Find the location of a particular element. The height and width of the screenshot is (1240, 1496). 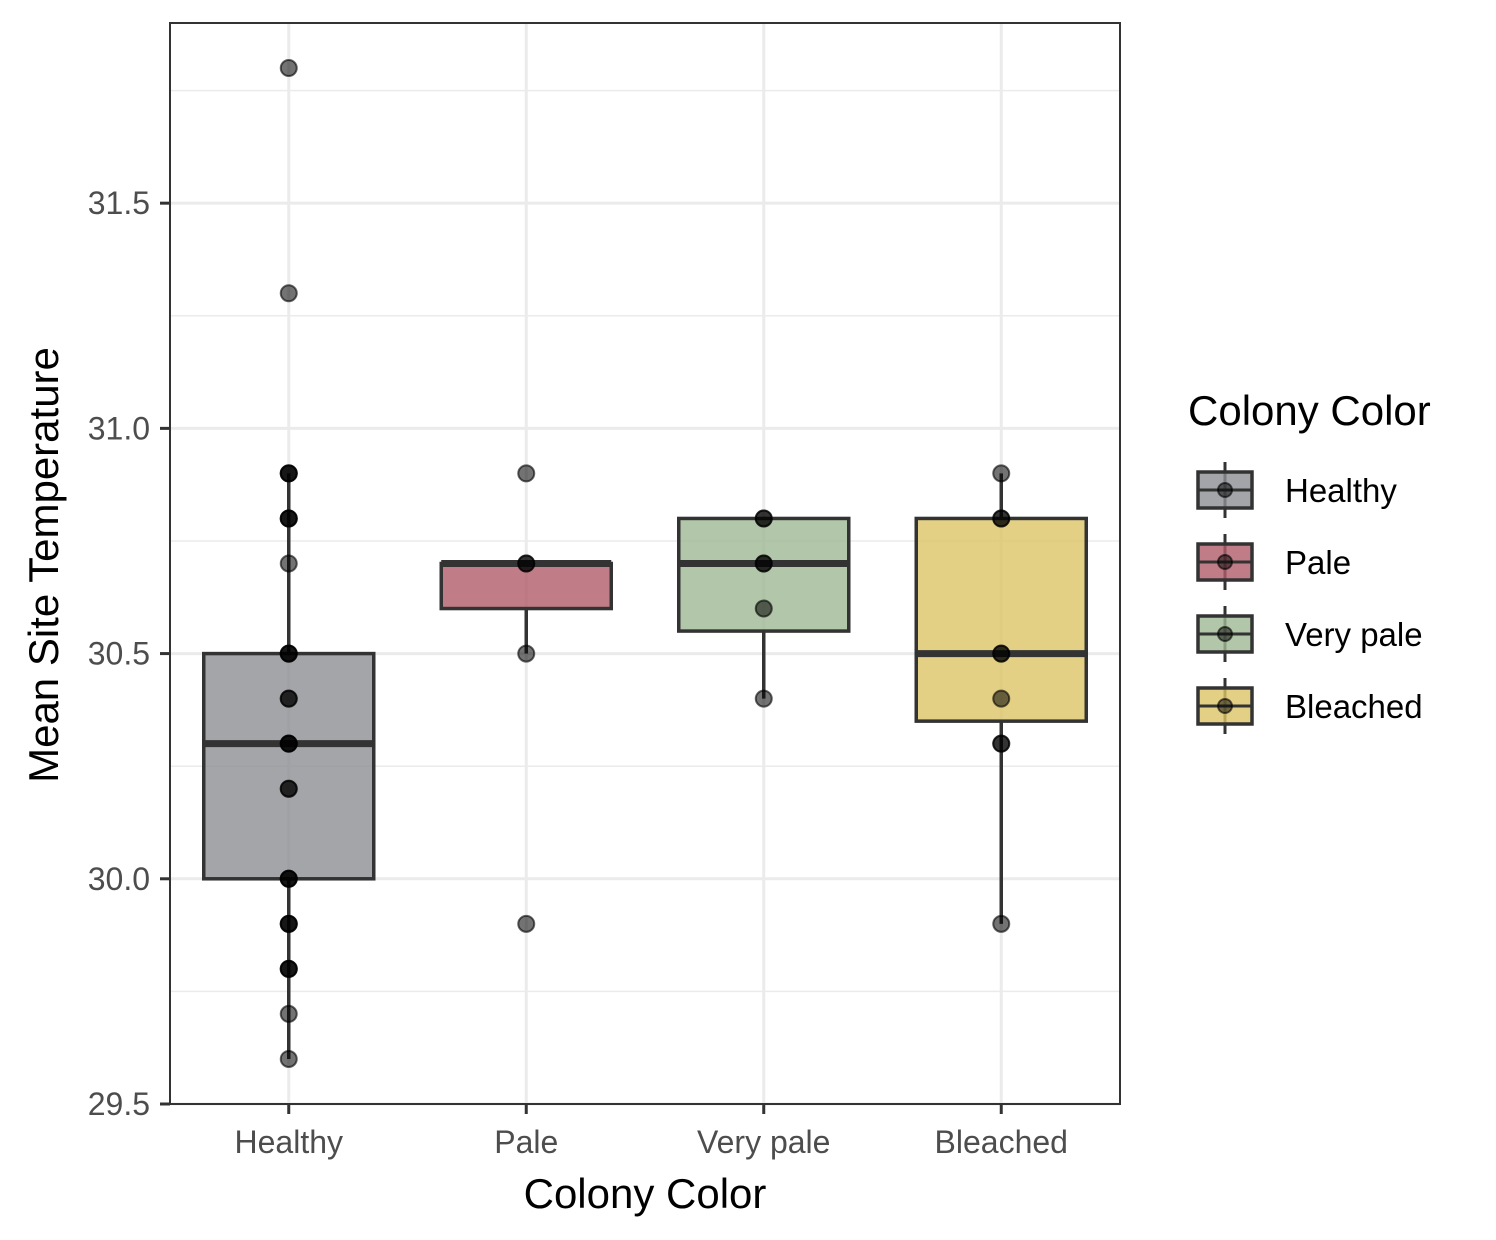

y-axis-title: Mean Site Temperature is located at coordinates (43, 565).